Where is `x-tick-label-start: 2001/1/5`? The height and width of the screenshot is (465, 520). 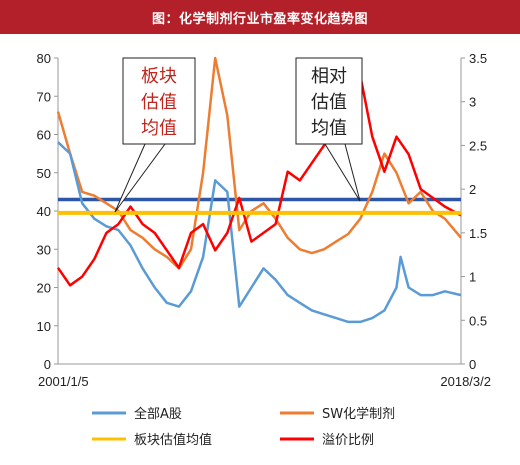
x-tick-label-start: 2001/1/5 is located at coordinates (63, 381).